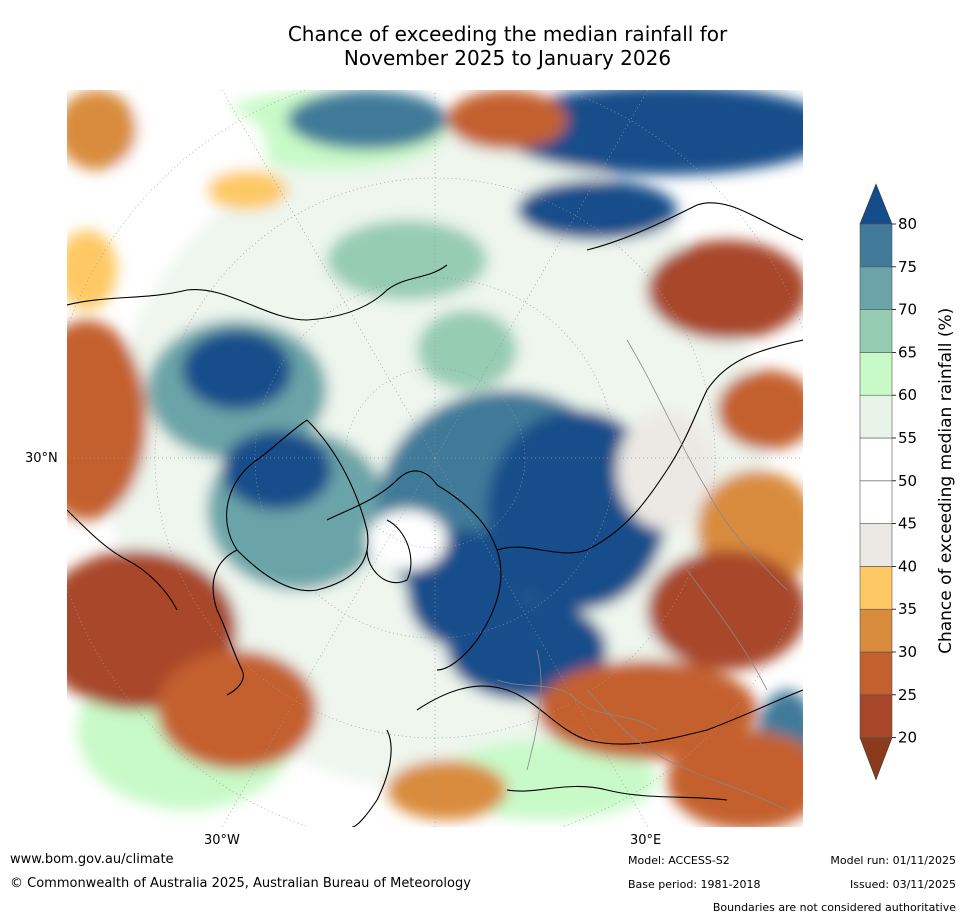  What do you see at coordinates (907, 267) in the screenshot?
I see `colorbar-tick-label: 75` at bounding box center [907, 267].